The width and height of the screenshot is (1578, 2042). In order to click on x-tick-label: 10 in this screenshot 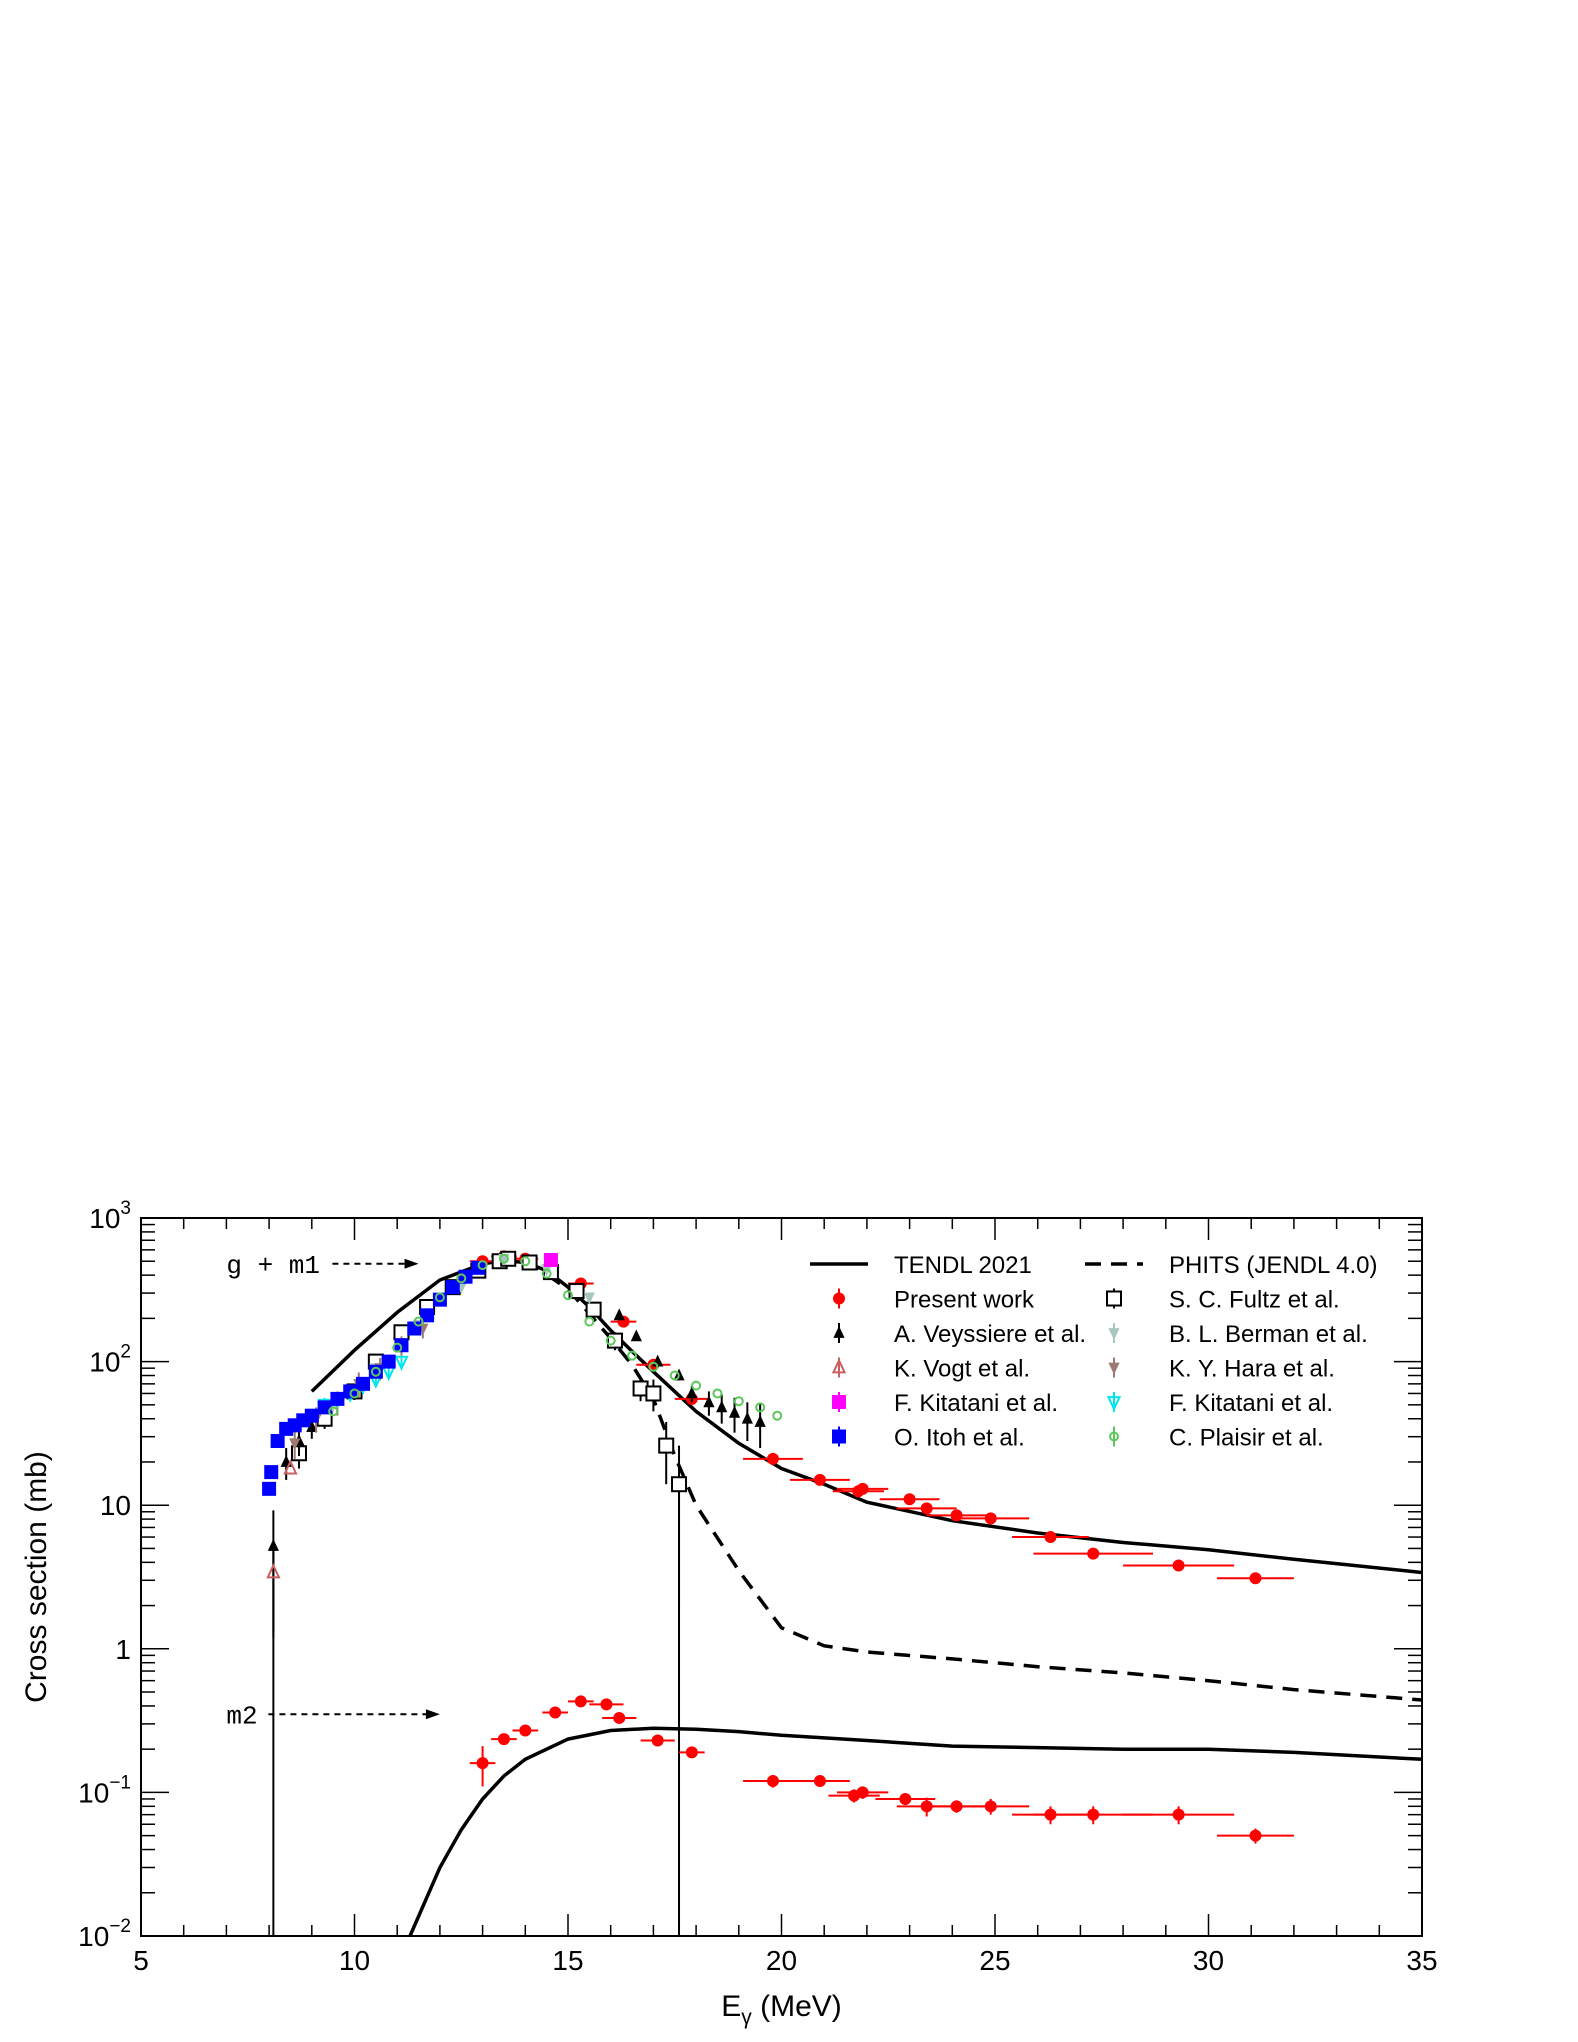, I will do `click(354, 1960)`.